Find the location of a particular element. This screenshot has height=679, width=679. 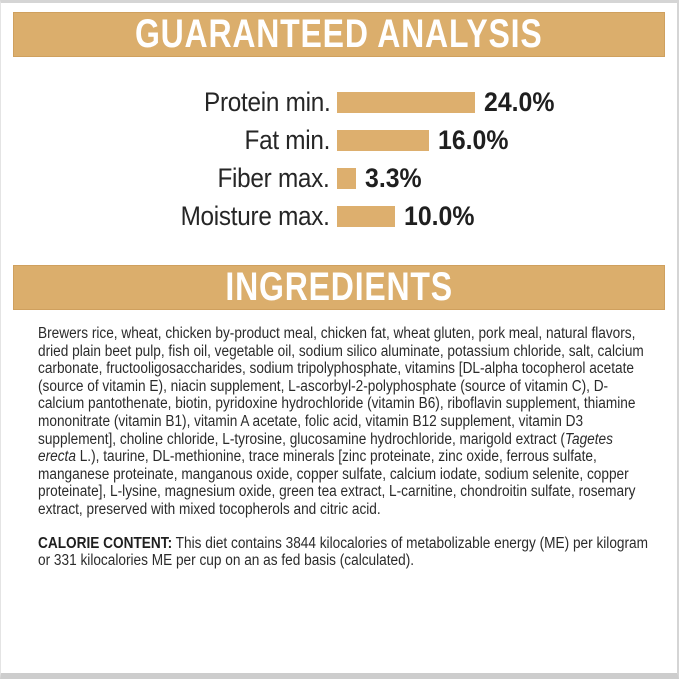

ga-value-fiber: 3.3% is located at coordinates (393, 177).